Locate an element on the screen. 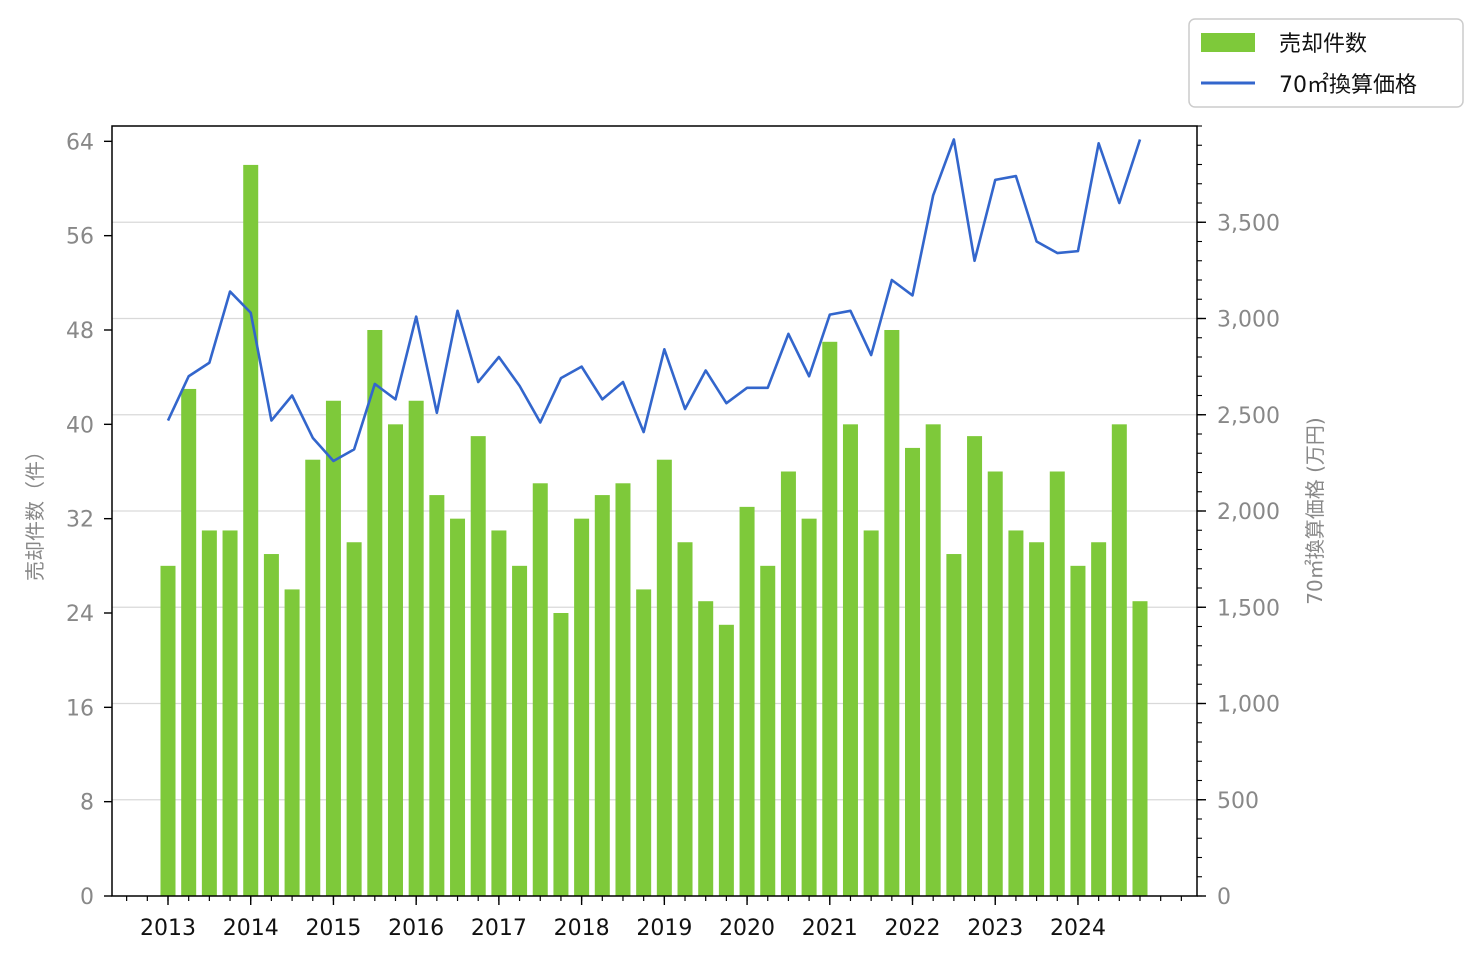  y-right-tick-label: 0 is located at coordinates (1224, 897).